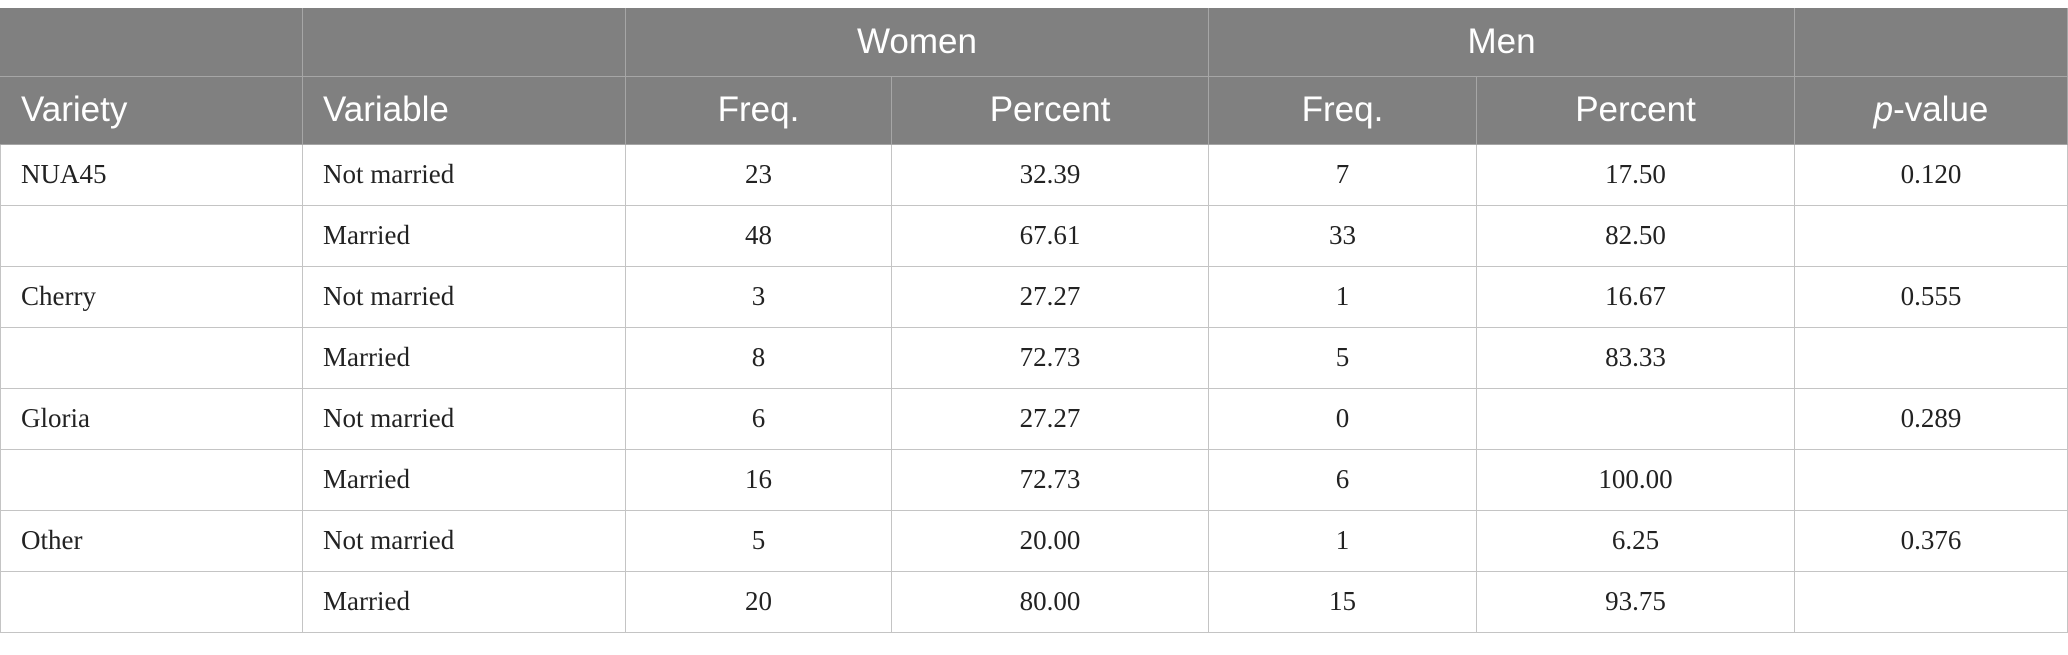 The height and width of the screenshot is (655, 2068). I want to click on column-header-p-value: p-value, so click(1931, 110).